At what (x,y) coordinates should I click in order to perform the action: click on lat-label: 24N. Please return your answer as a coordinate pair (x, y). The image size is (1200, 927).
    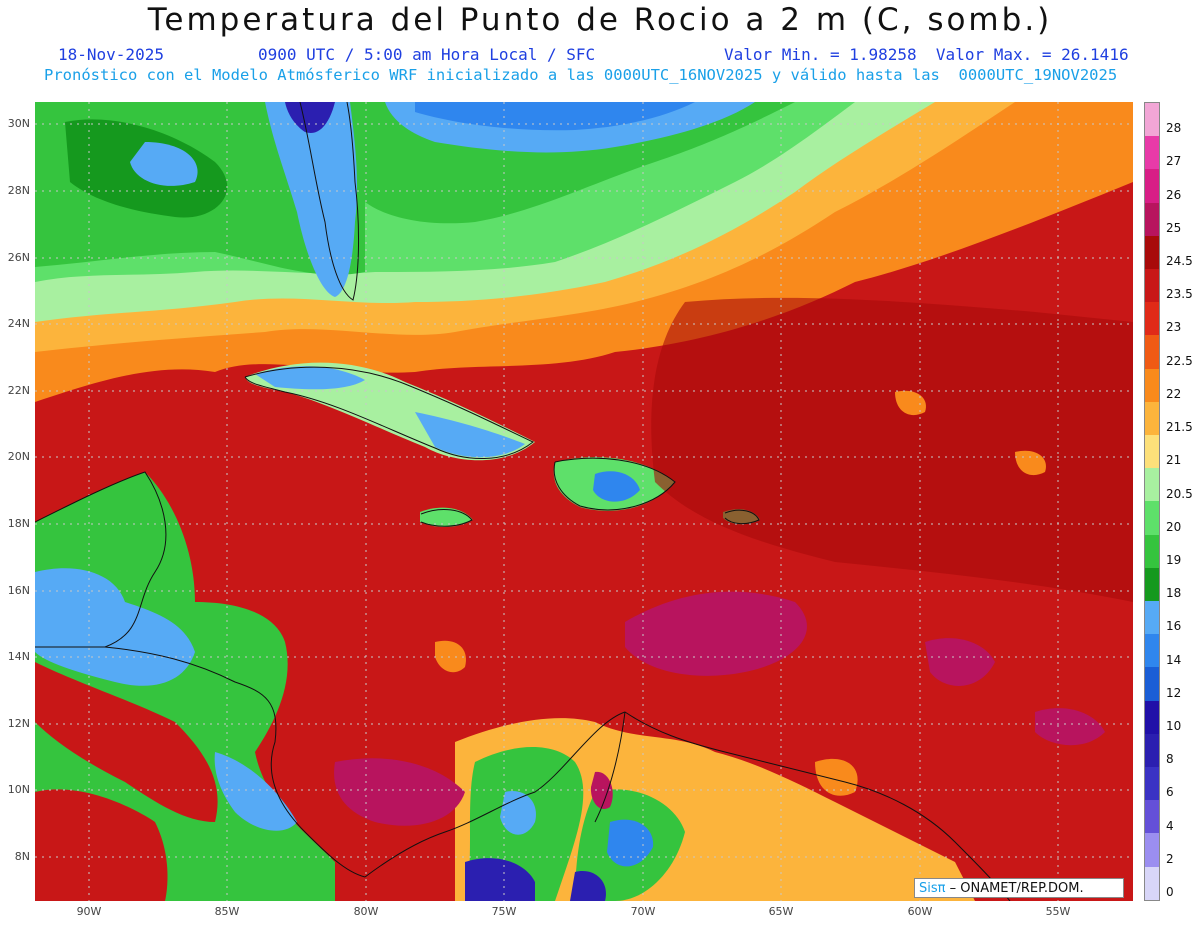
    Looking at the image, I should click on (18, 323).